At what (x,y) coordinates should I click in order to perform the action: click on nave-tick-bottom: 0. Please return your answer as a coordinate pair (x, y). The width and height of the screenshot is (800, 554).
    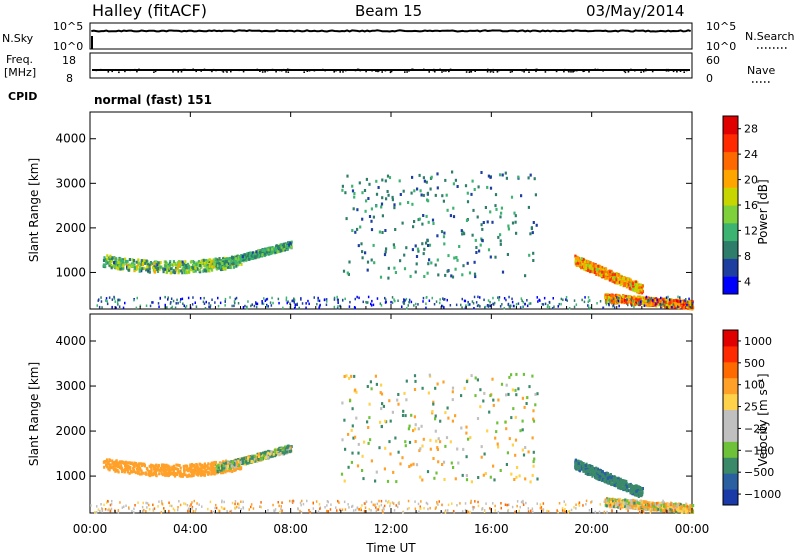
    Looking at the image, I should click on (709, 78).